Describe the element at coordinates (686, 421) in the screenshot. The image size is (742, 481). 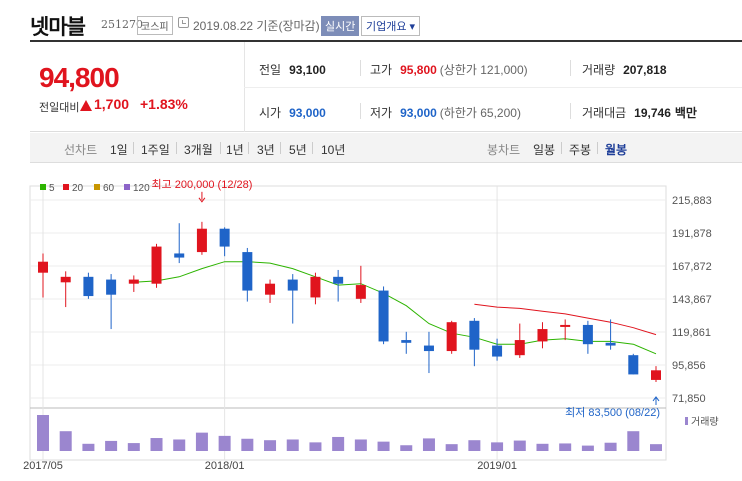
I see `volume-legend-swatch` at that location.